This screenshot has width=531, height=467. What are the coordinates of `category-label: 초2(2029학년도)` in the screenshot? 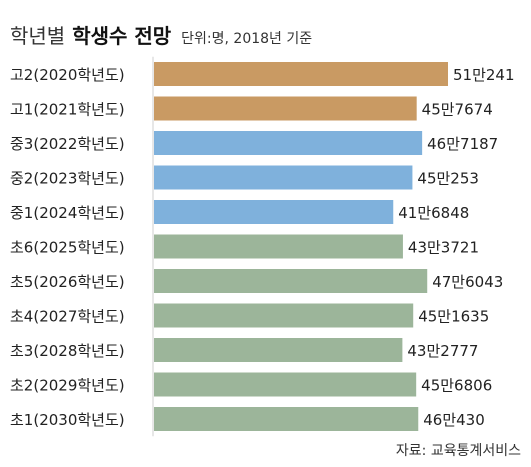 It's located at (67, 386).